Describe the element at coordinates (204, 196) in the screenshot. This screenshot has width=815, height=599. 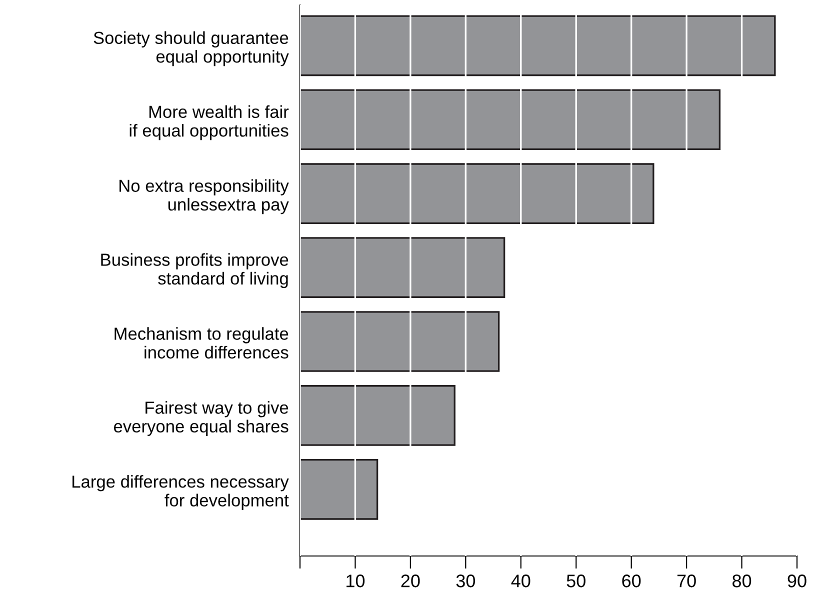
I see `y-tick-label: No extra responsibility unlessextra pay` at that location.